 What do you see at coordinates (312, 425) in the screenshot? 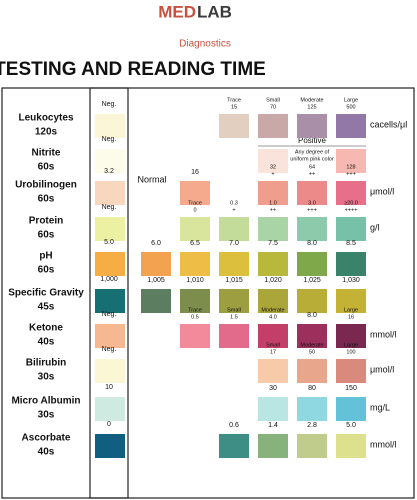
I see `pad-value: 2.8` at bounding box center [312, 425].